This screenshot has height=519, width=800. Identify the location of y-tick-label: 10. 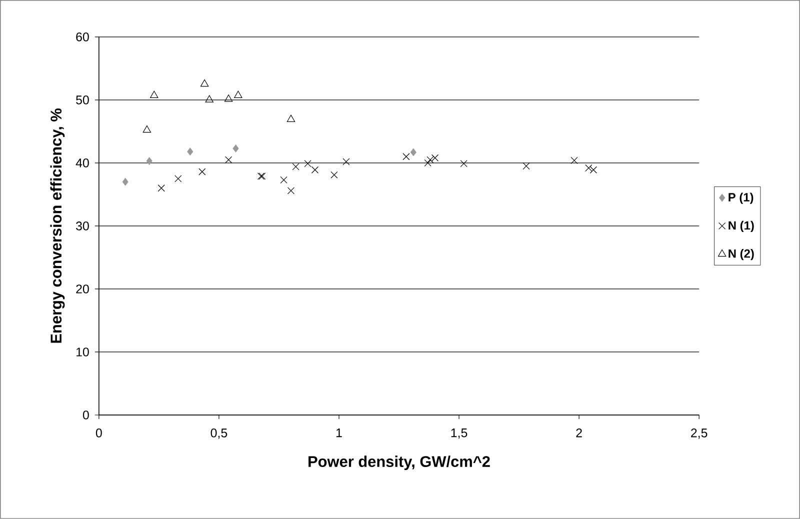
(82, 352).